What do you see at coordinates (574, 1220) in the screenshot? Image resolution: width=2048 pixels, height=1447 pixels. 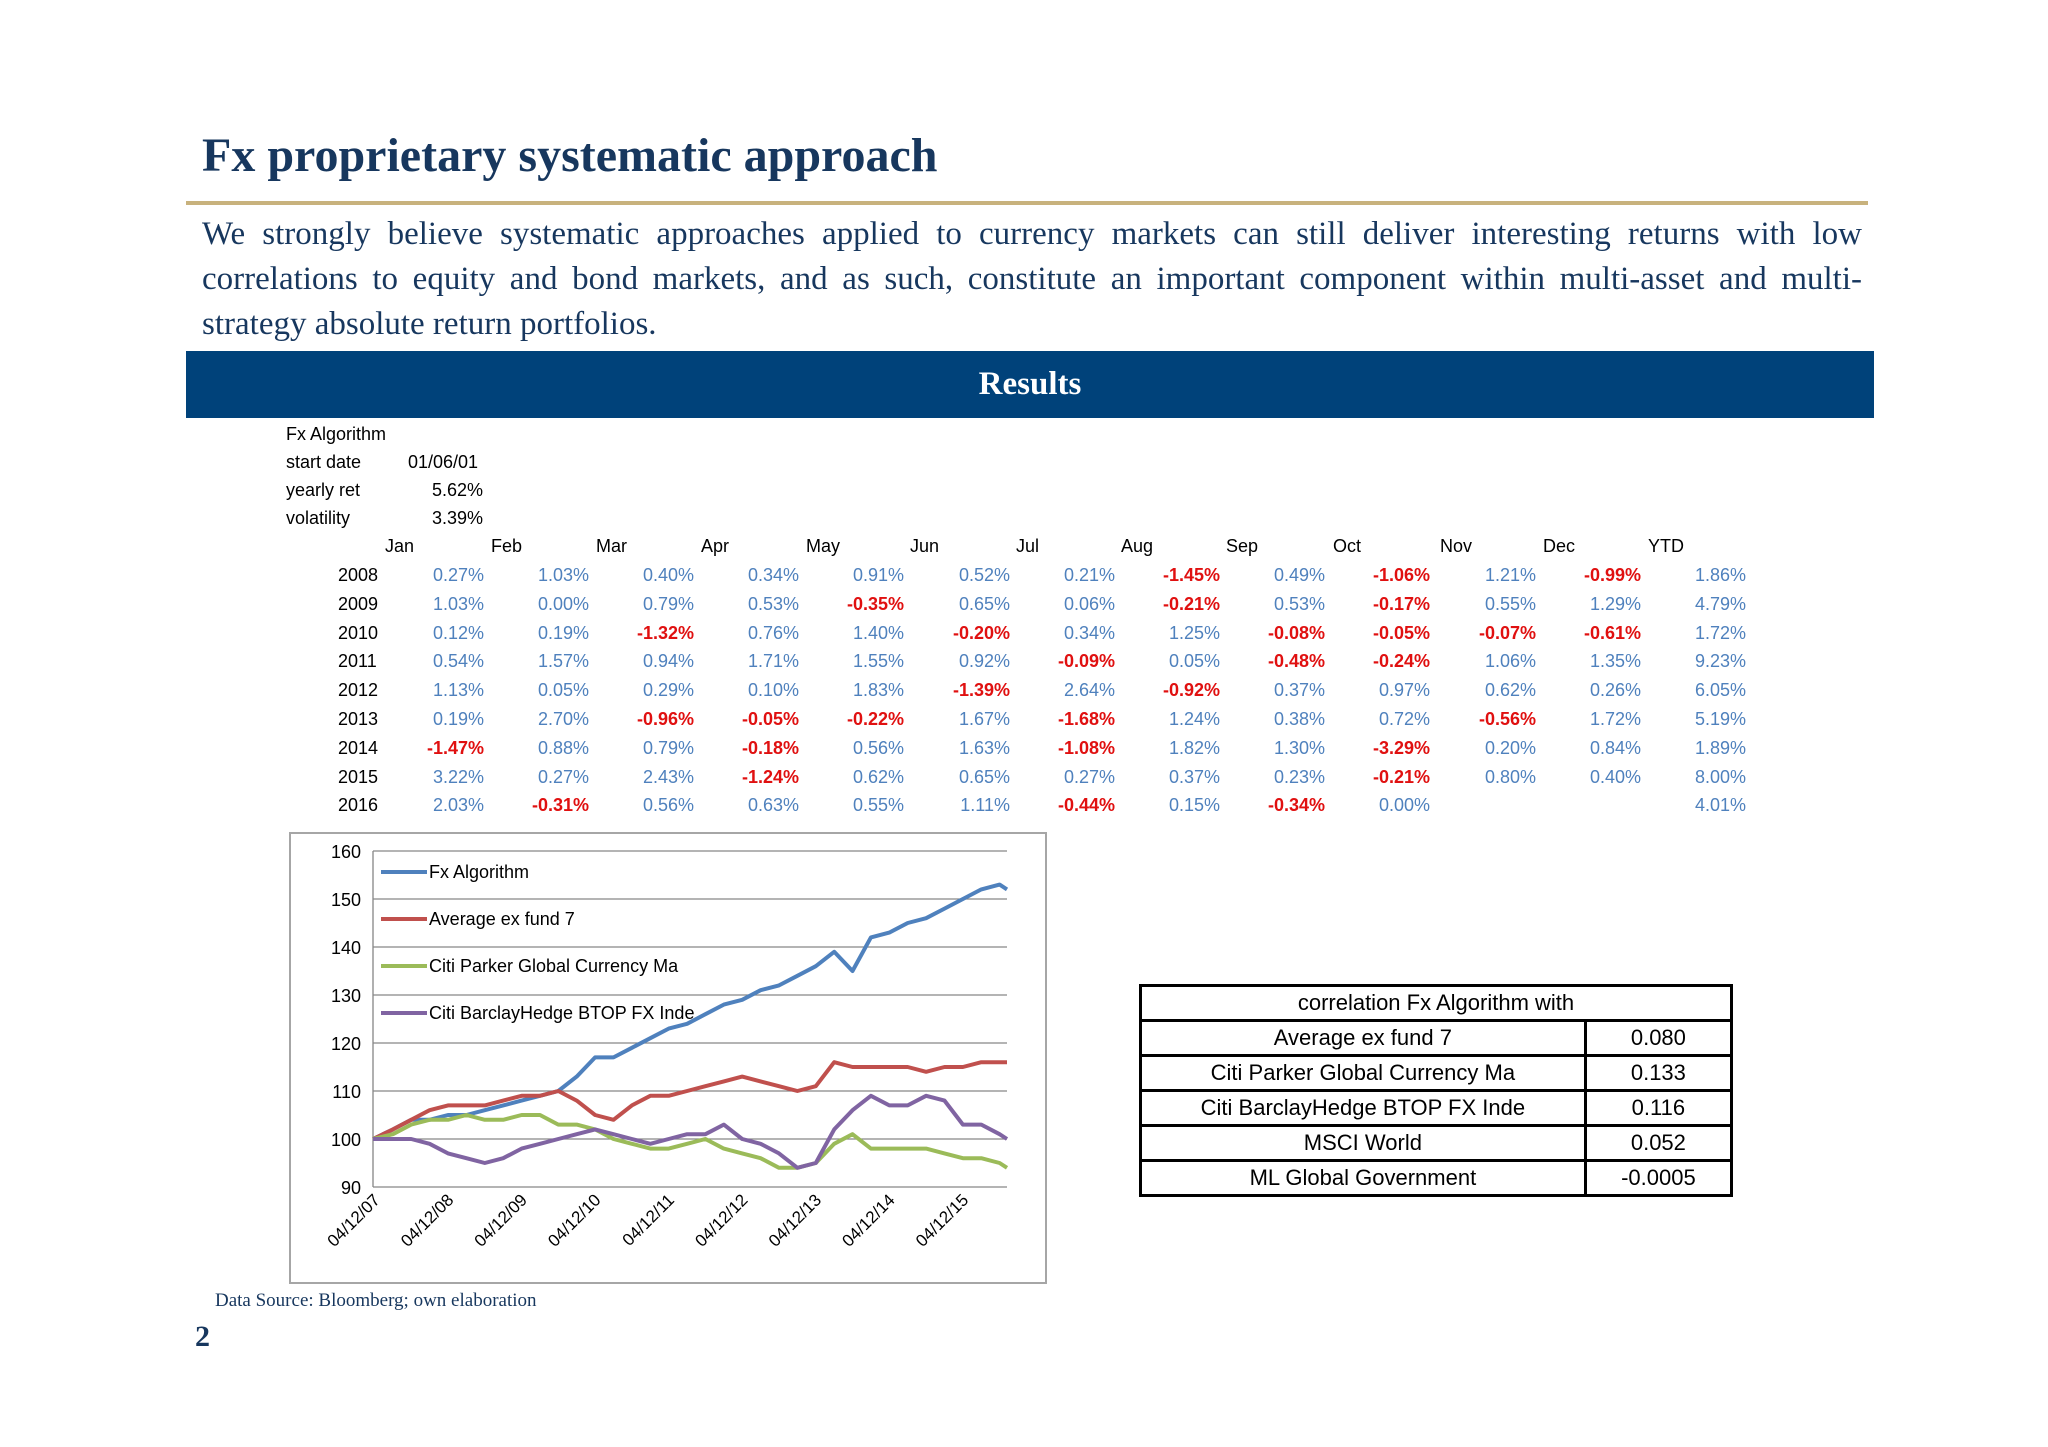 I see `x-tick-label: 04/12/10` at bounding box center [574, 1220].